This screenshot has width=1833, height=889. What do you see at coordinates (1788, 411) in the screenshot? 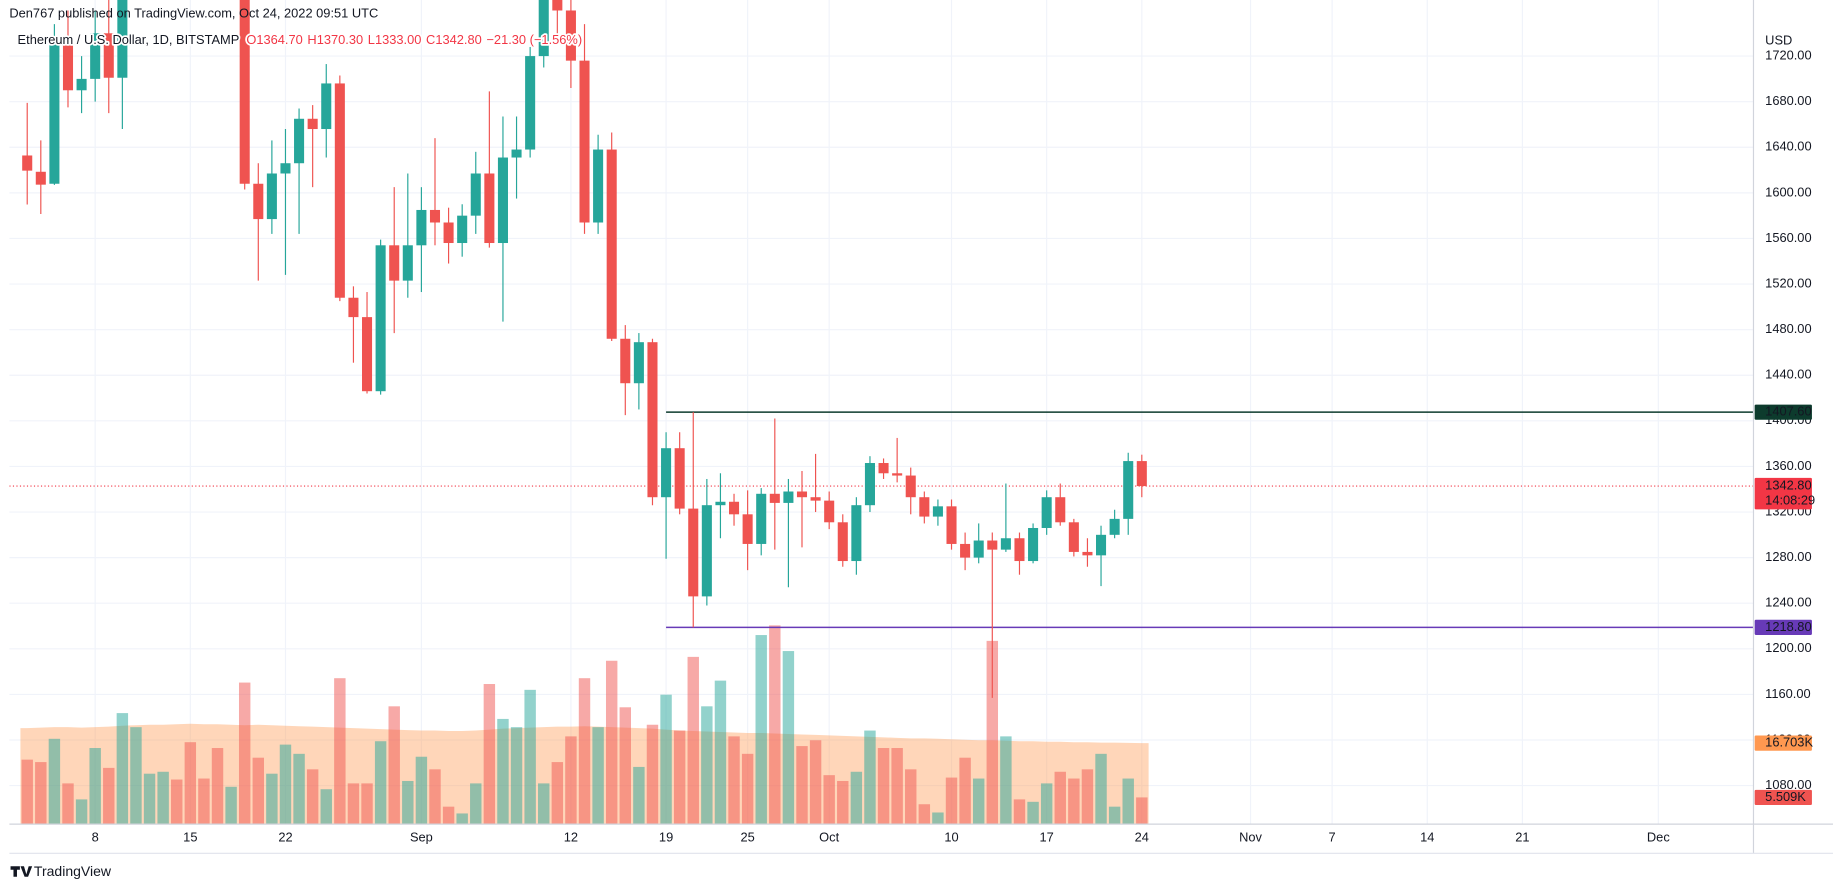
I see `level-label: 1407.60` at bounding box center [1788, 411].